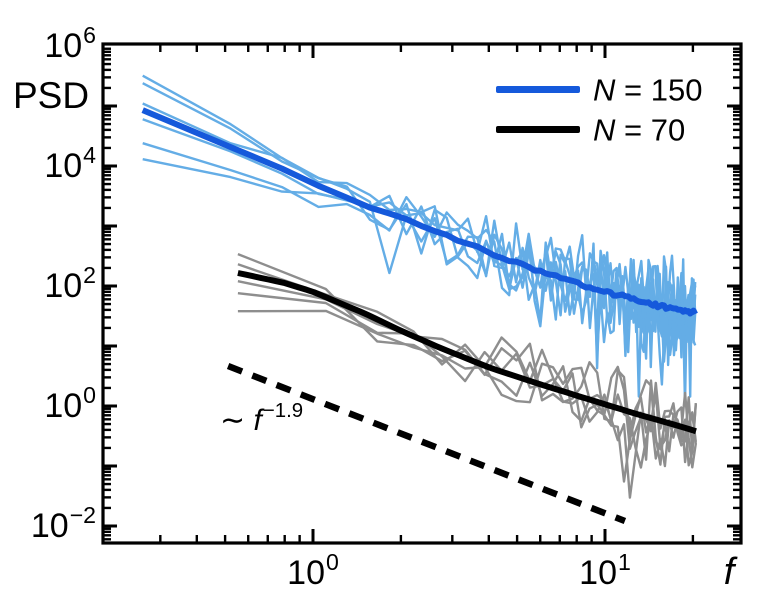  Describe the element at coordinates (639, 130) in the screenshot. I see `legend-label-n70: N = 70` at that location.